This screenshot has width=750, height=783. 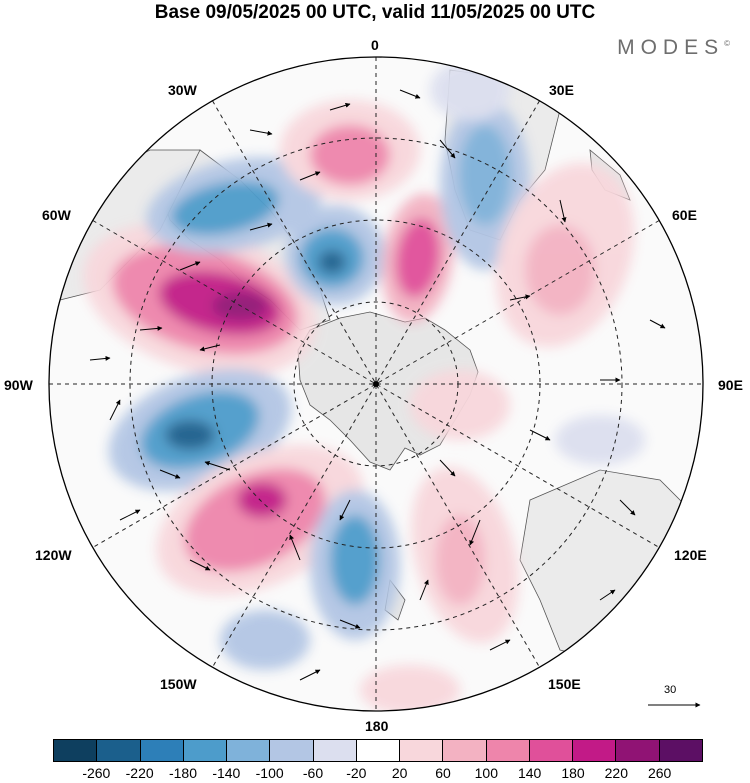 What do you see at coordinates (226, 773) in the screenshot?
I see `colorbar-tick-label: -140` at bounding box center [226, 773].